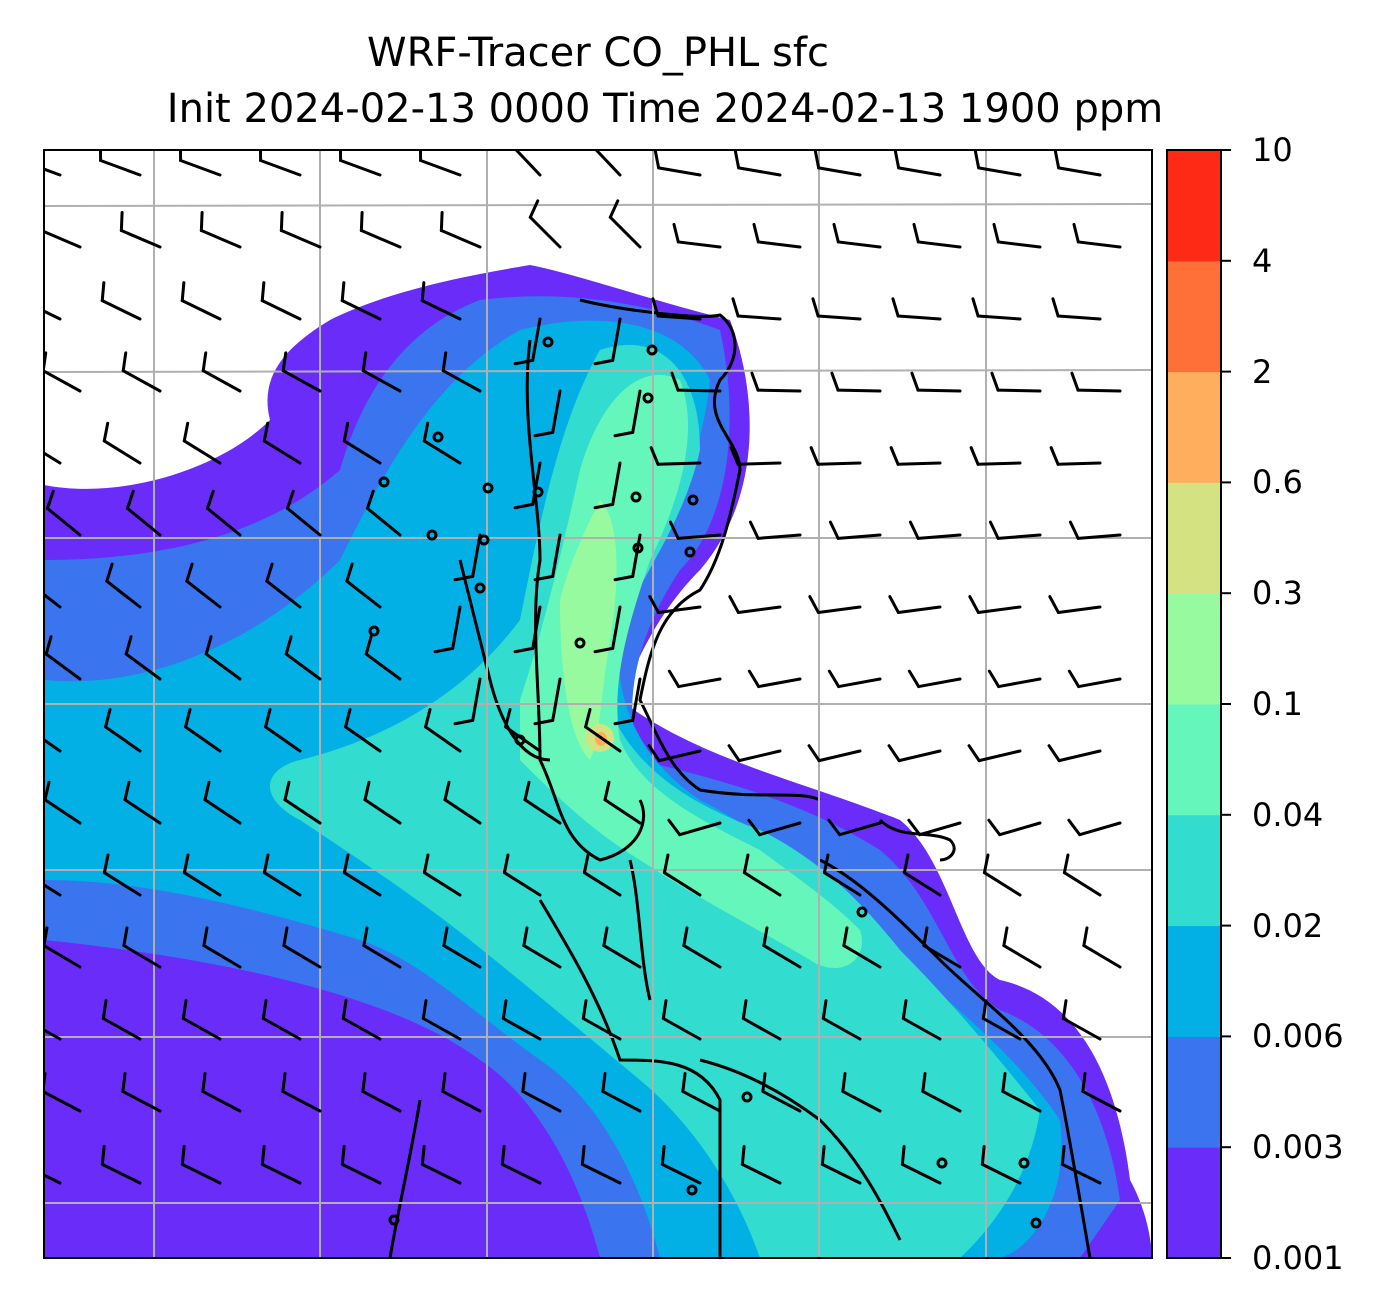 Image resolution: width=1400 pixels, height=1313 pixels. What do you see at coordinates (1298, 1147) in the screenshot?
I see `colorbar-tick-label: 0.003` at bounding box center [1298, 1147].